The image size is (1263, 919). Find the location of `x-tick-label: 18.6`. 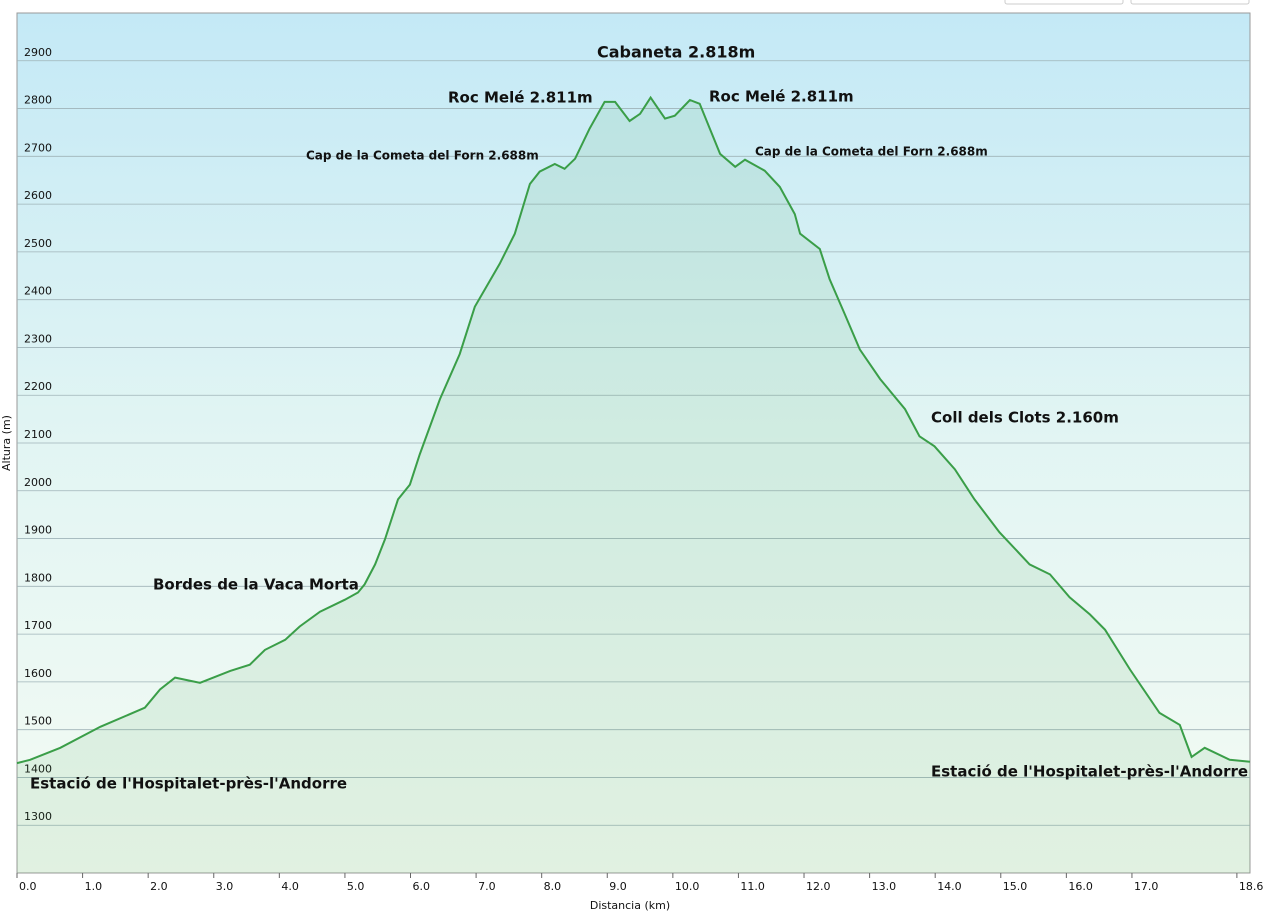

x-tick-label: 18.6 is located at coordinates (1251, 886).